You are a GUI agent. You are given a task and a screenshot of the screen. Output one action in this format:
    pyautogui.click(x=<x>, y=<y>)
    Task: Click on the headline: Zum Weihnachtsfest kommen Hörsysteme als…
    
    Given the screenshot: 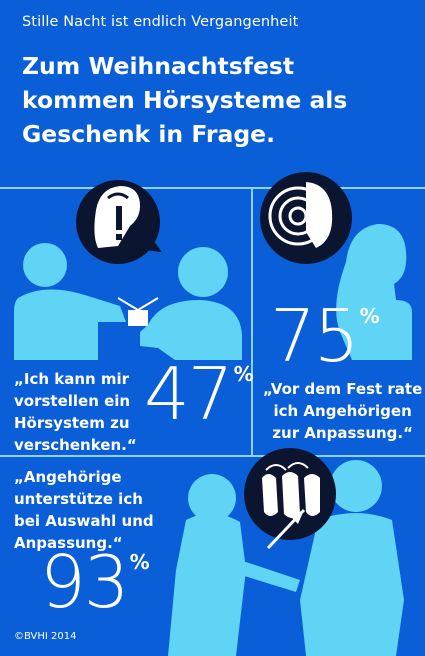 What is the action you would take?
    pyautogui.click(x=217, y=100)
    